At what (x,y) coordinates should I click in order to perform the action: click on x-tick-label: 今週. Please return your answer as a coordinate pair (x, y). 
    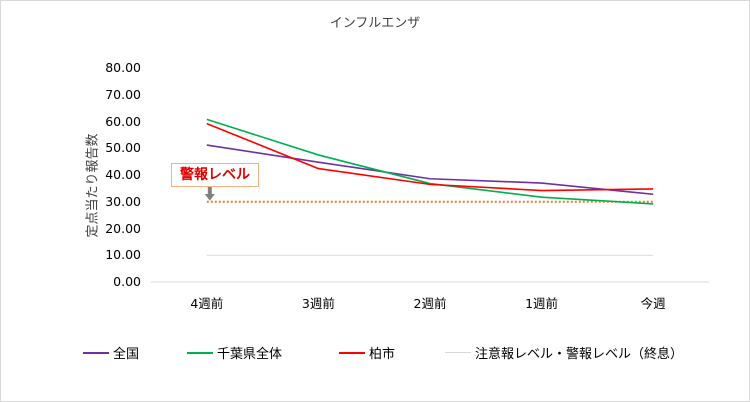
    Looking at the image, I should click on (653, 303).